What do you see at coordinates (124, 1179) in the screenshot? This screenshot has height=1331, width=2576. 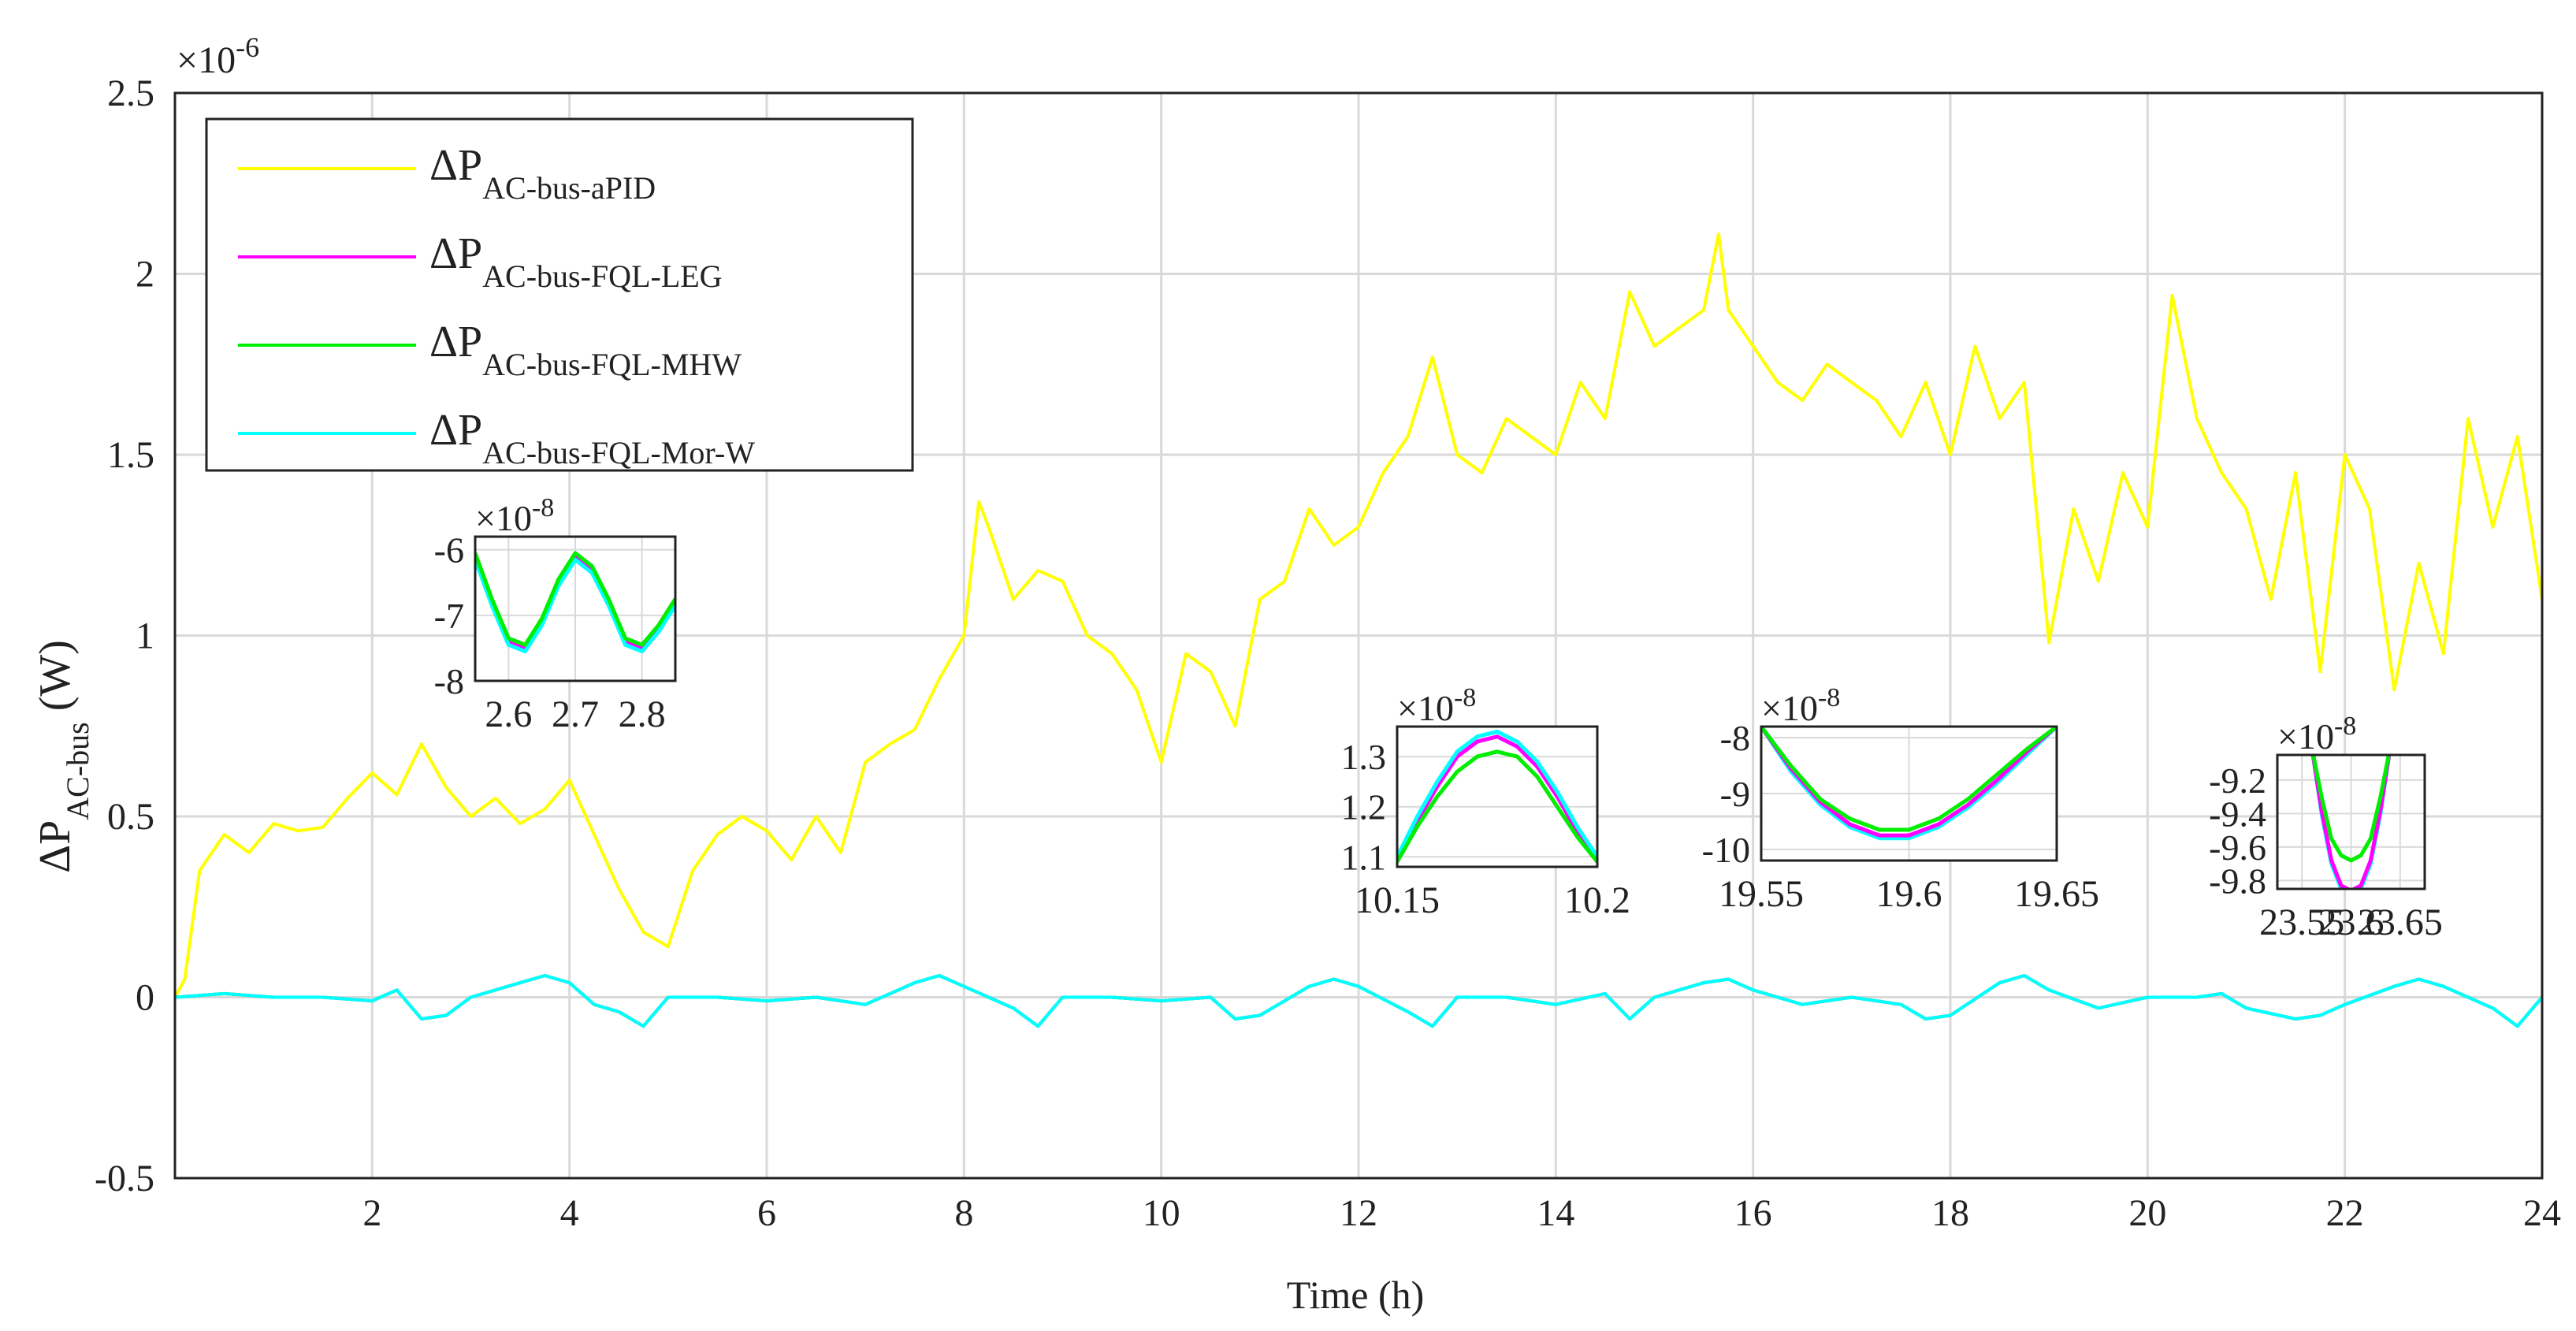 I see `y-tick-label: -0.5` at bounding box center [124, 1179].